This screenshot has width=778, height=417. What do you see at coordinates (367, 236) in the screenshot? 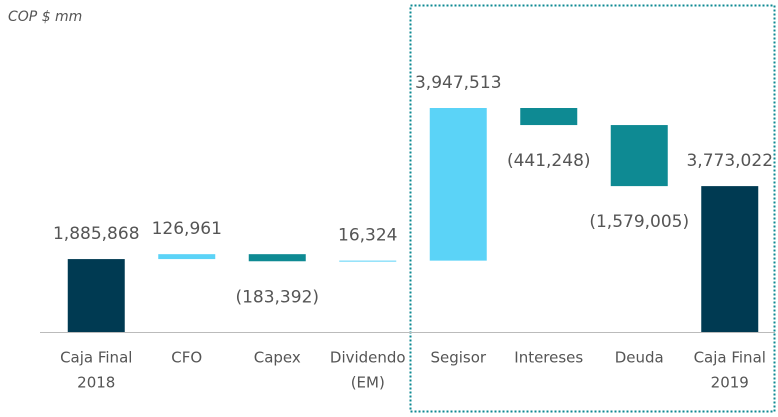
I see `value-label: 16,324` at bounding box center [367, 236].